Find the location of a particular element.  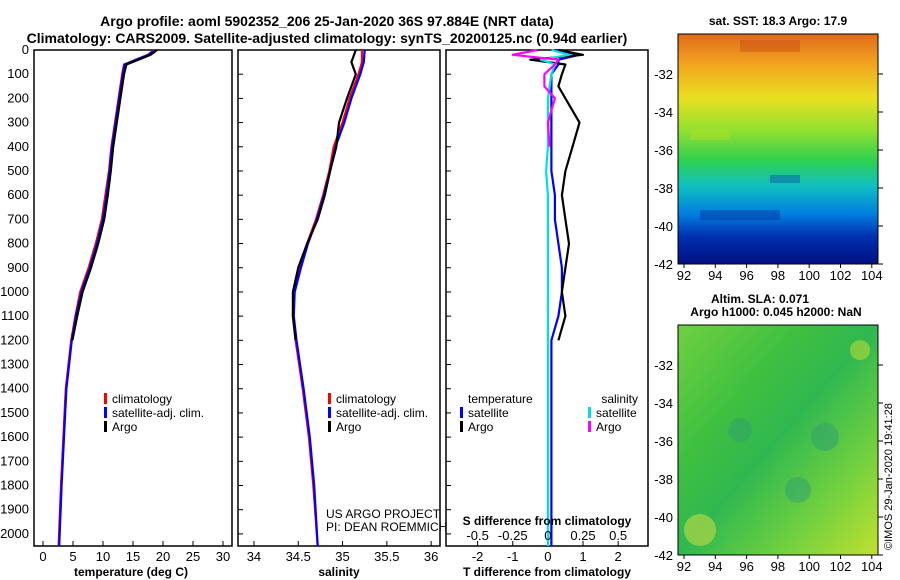

x-tick-label: 10 is located at coordinates (103, 556).